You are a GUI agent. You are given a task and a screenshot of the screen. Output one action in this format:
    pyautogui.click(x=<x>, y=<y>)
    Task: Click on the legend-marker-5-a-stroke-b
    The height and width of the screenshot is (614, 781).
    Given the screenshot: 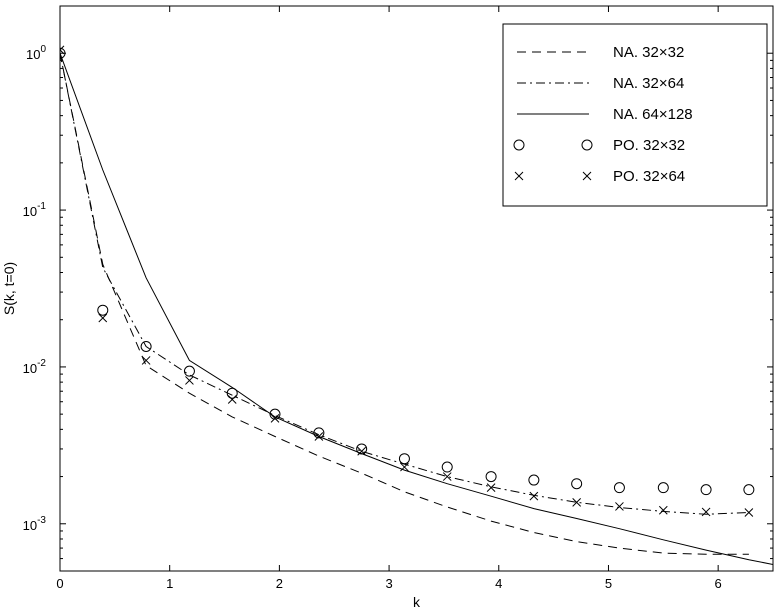 What is the action you would take?
    pyautogui.click(x=519, y=176)
    